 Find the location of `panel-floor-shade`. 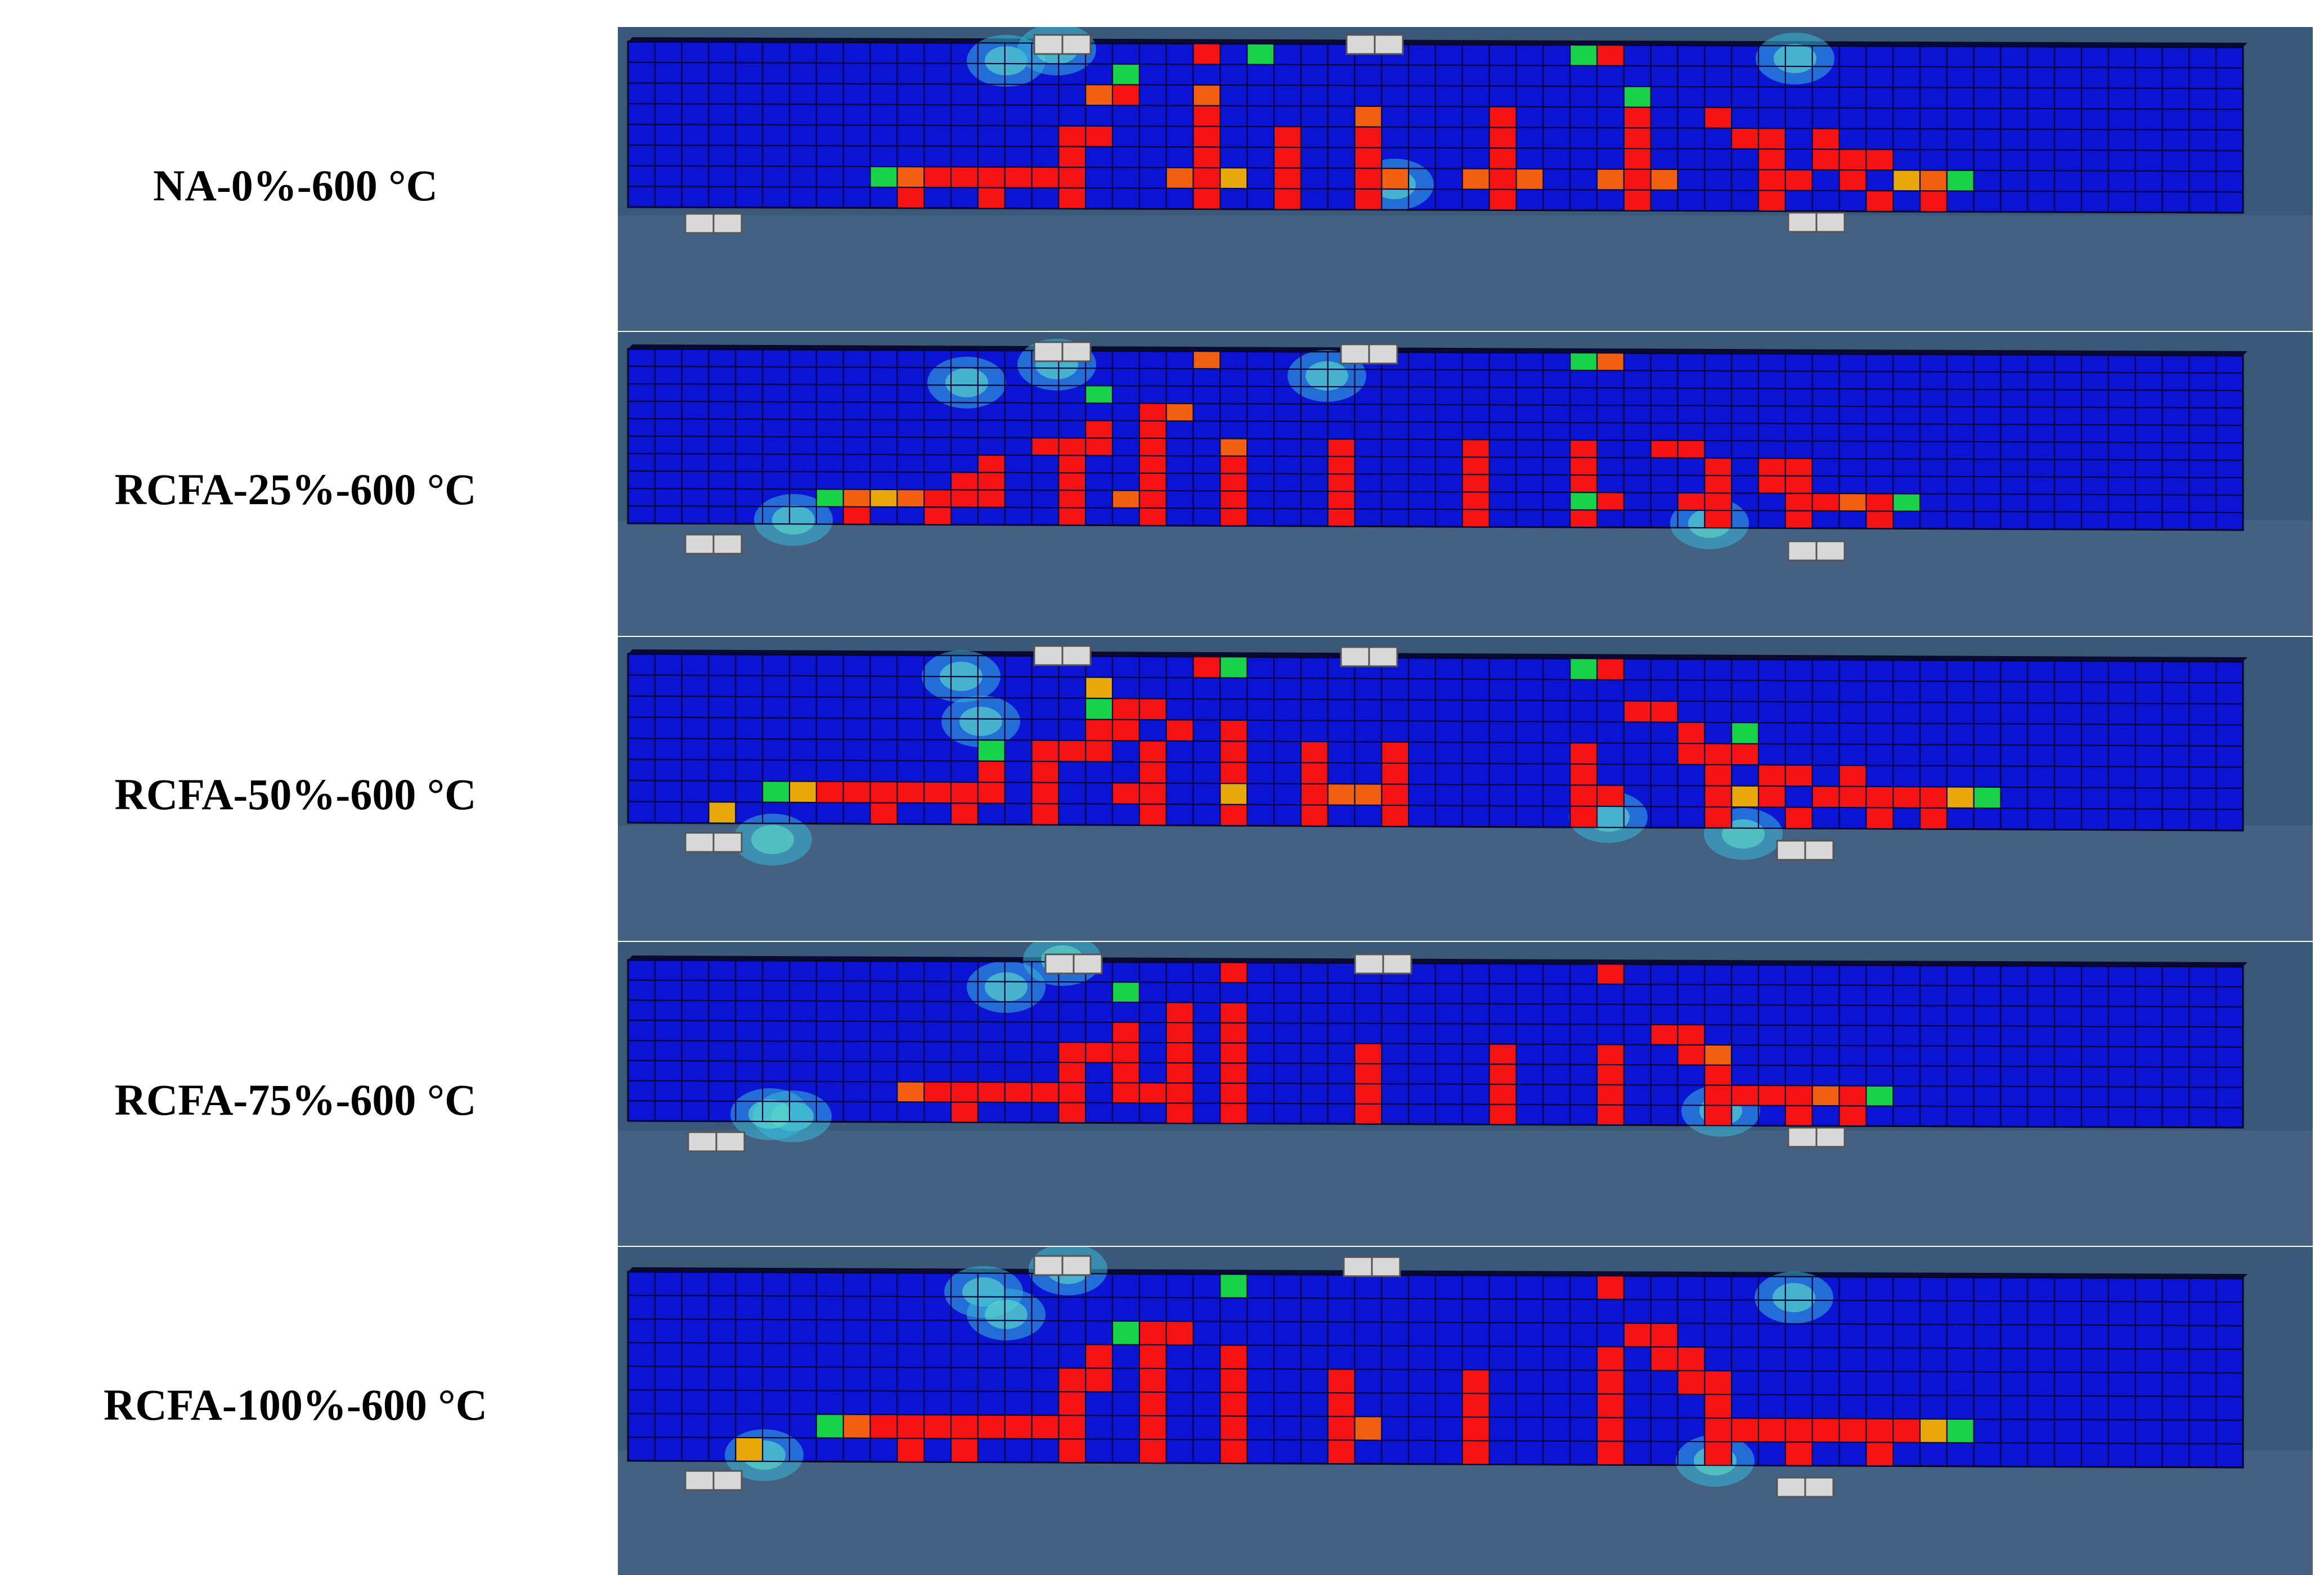

panel-floor-shade is located at coordinates (1465, 883).